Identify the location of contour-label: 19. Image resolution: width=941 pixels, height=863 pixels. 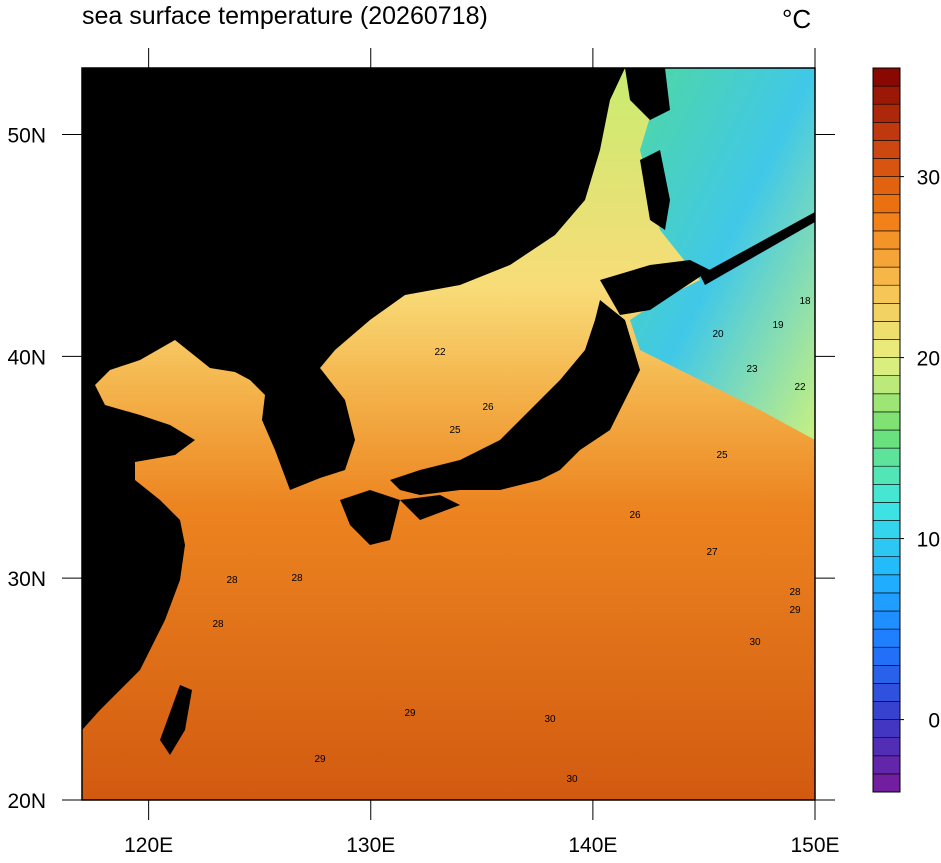
(778, 325).